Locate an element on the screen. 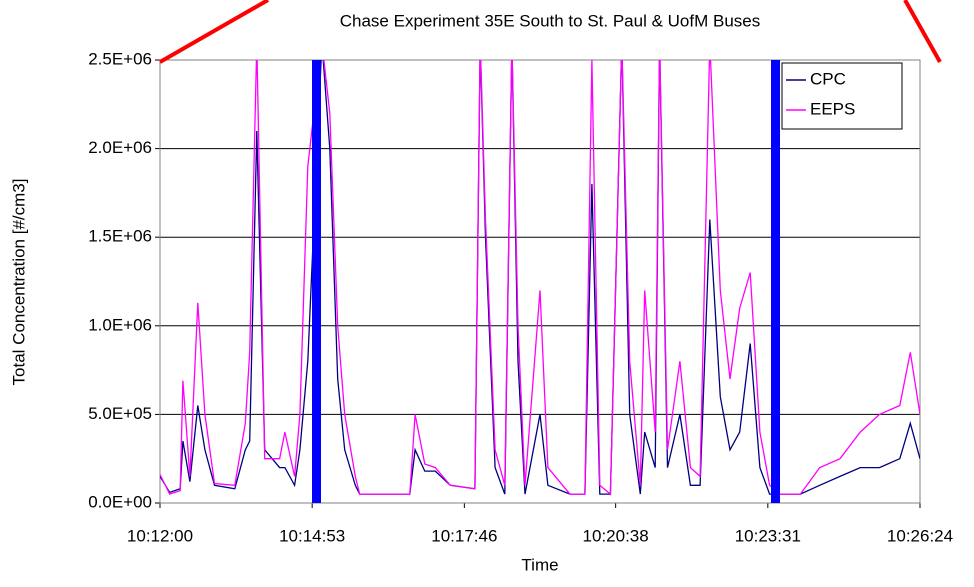 The image size is (974, 587). x-tick-label: 10:20:38 is located at coordinates (616, 535).